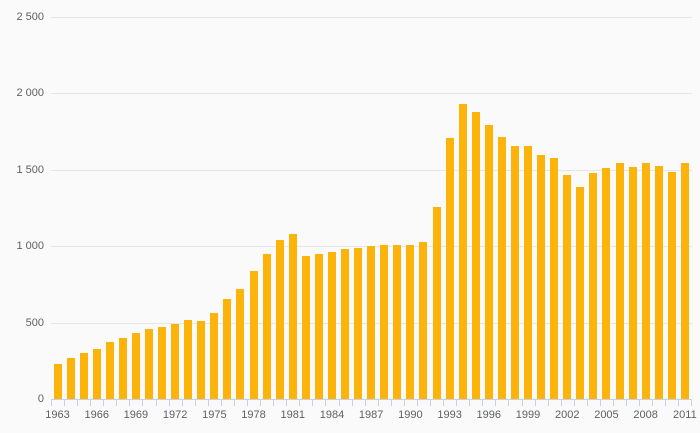 This screenshot has width=700, height=433. I want to click on y-axis-tick-label: 2 000, so click(30, 93).